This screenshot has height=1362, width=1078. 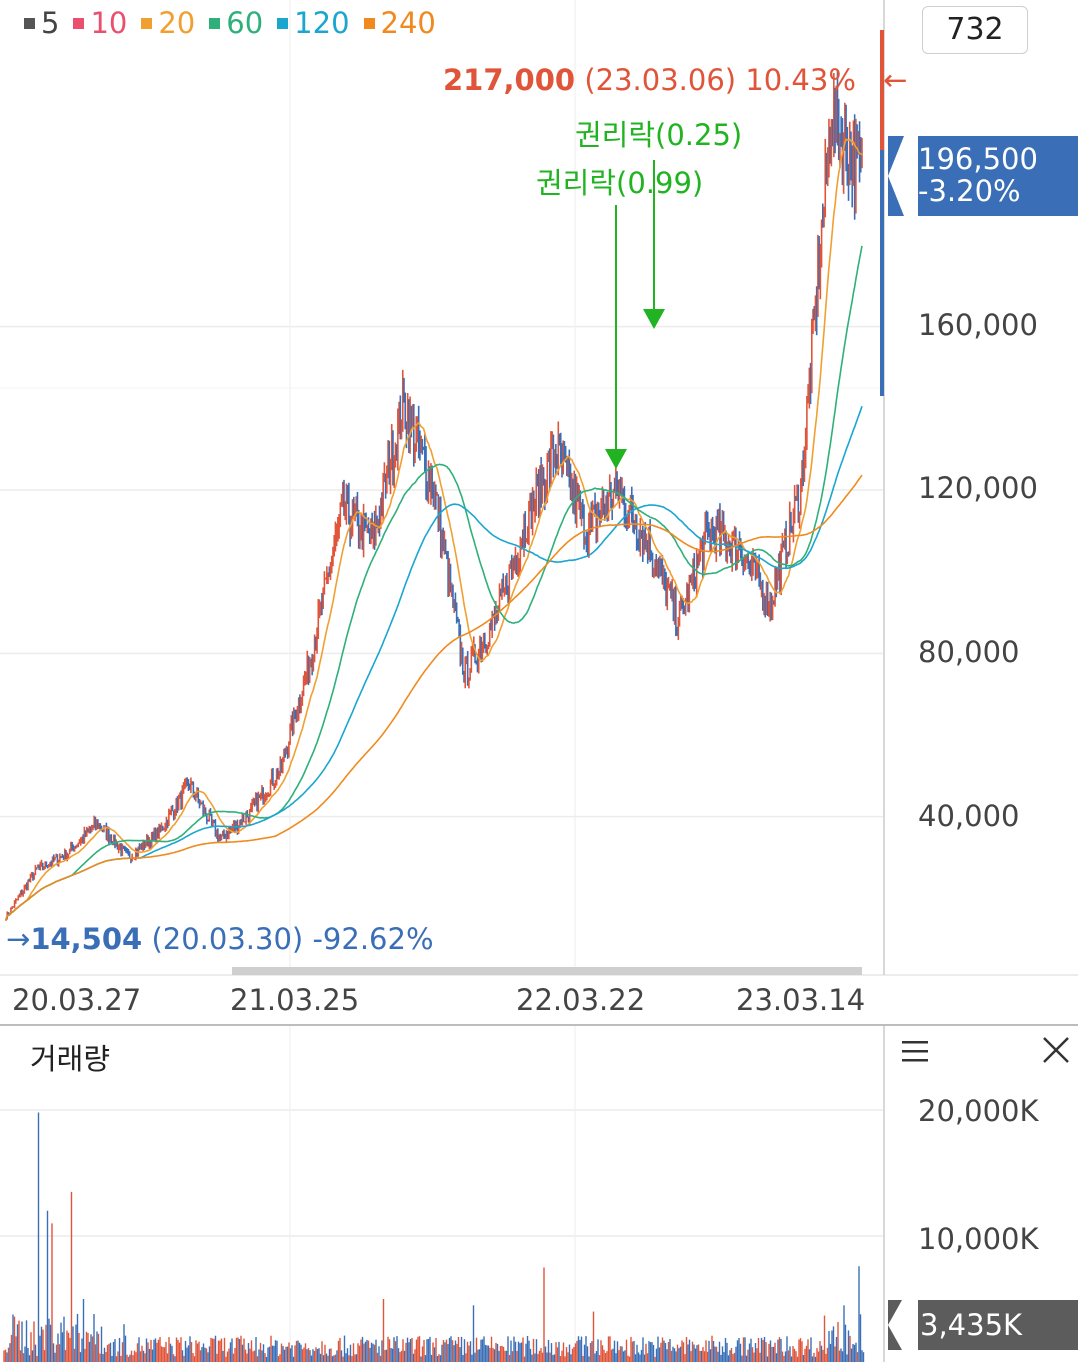 What do you see at coordinates (801, 1000) in the screenshot?
I see `x-tick-4: 23.03.14` at bounding box center [801, 1000].